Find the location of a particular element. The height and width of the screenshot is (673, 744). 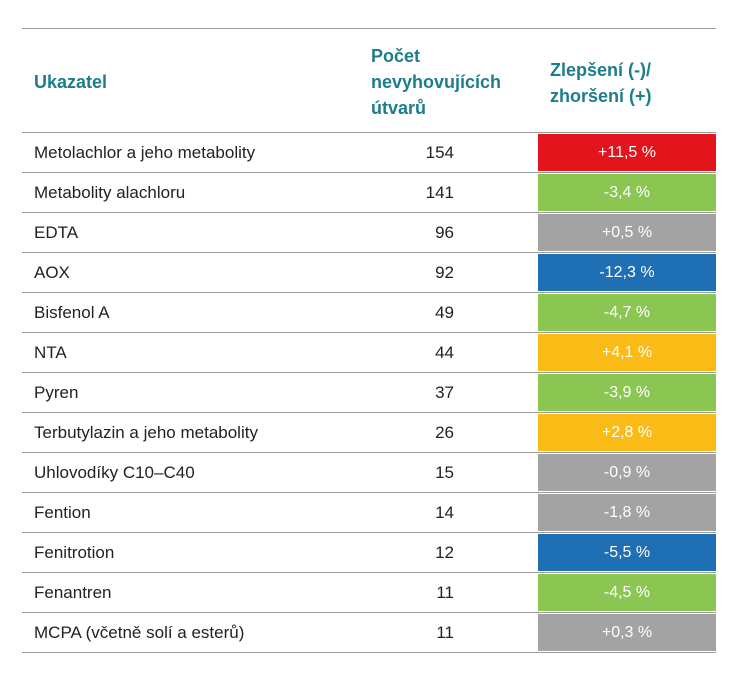

count-value: 15 is located at coordinates (444, 472).